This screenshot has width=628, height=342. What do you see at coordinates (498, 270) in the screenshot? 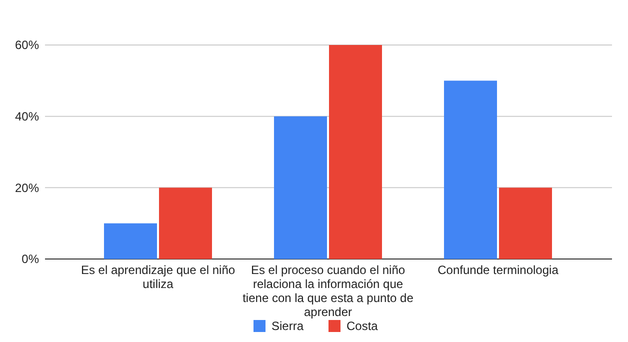
I see `x-tick-label: Confunde terminologia` at bounding box center [498, 270].